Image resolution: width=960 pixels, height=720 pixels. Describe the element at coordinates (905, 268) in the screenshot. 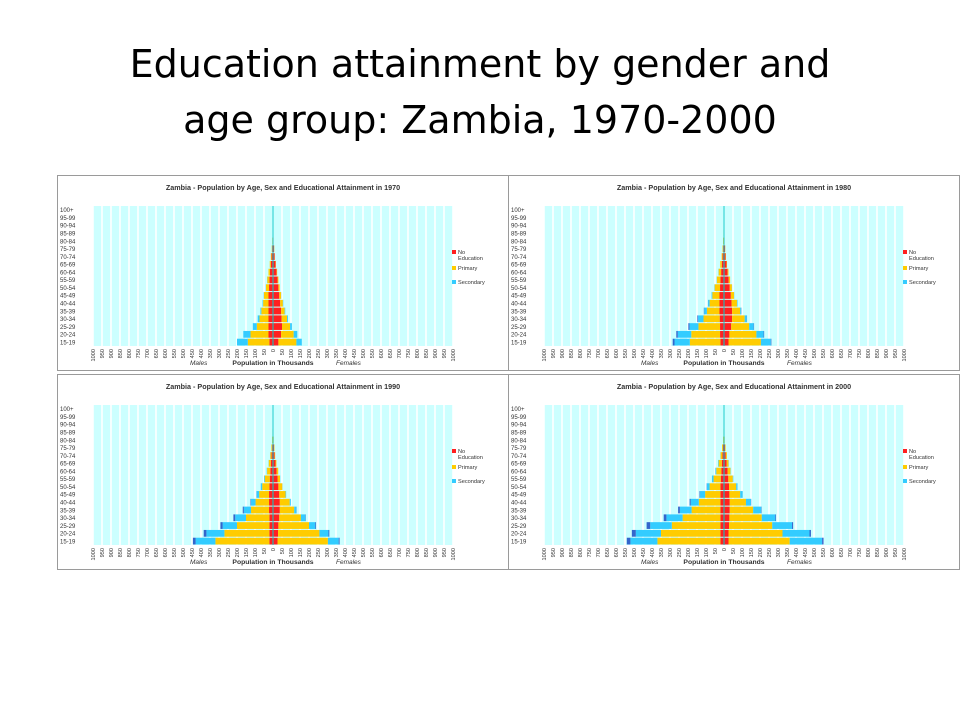

I see `legend-swatch-primary` at that location.